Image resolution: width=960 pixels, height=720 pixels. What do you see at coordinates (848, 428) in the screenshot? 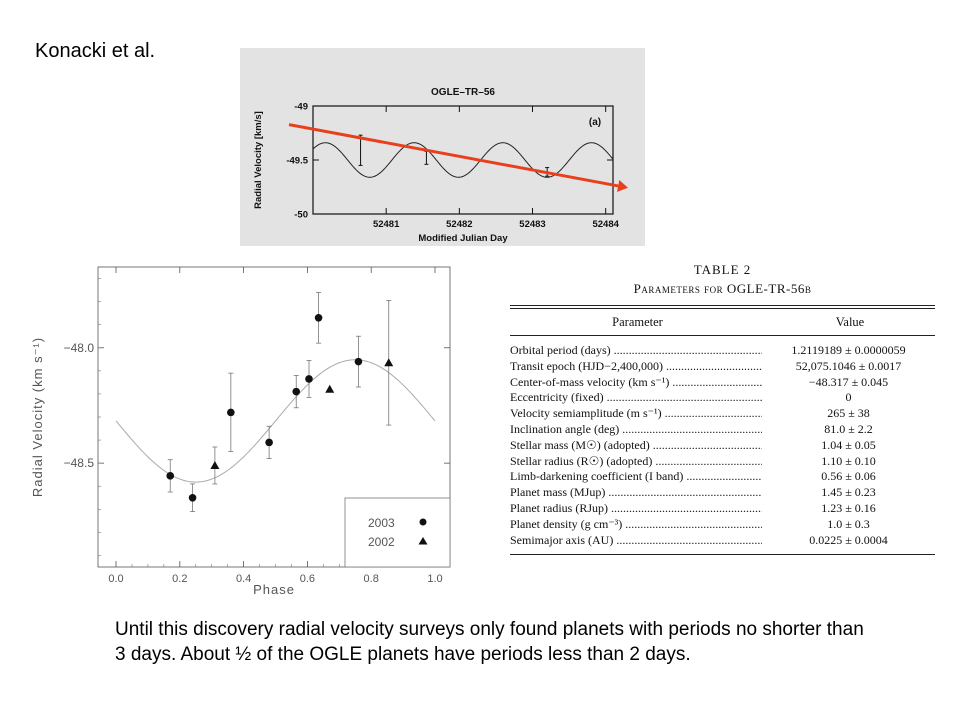
I see `param-value: 81.0 ± 2.2` at bounding box center [848, 428].